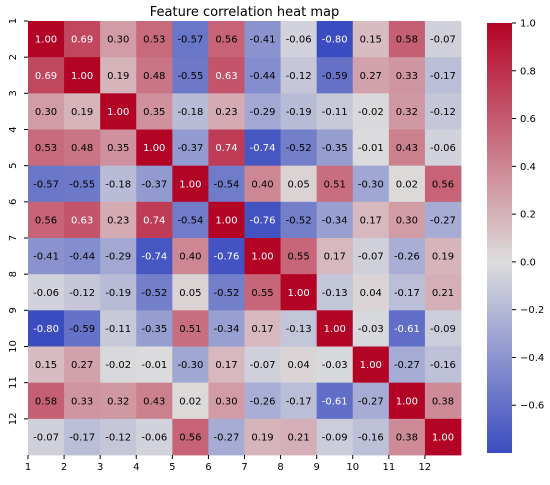  Describe the element at coordinates (244, 467) in the screenshot. I see `x-tick-label: 7` at that location.